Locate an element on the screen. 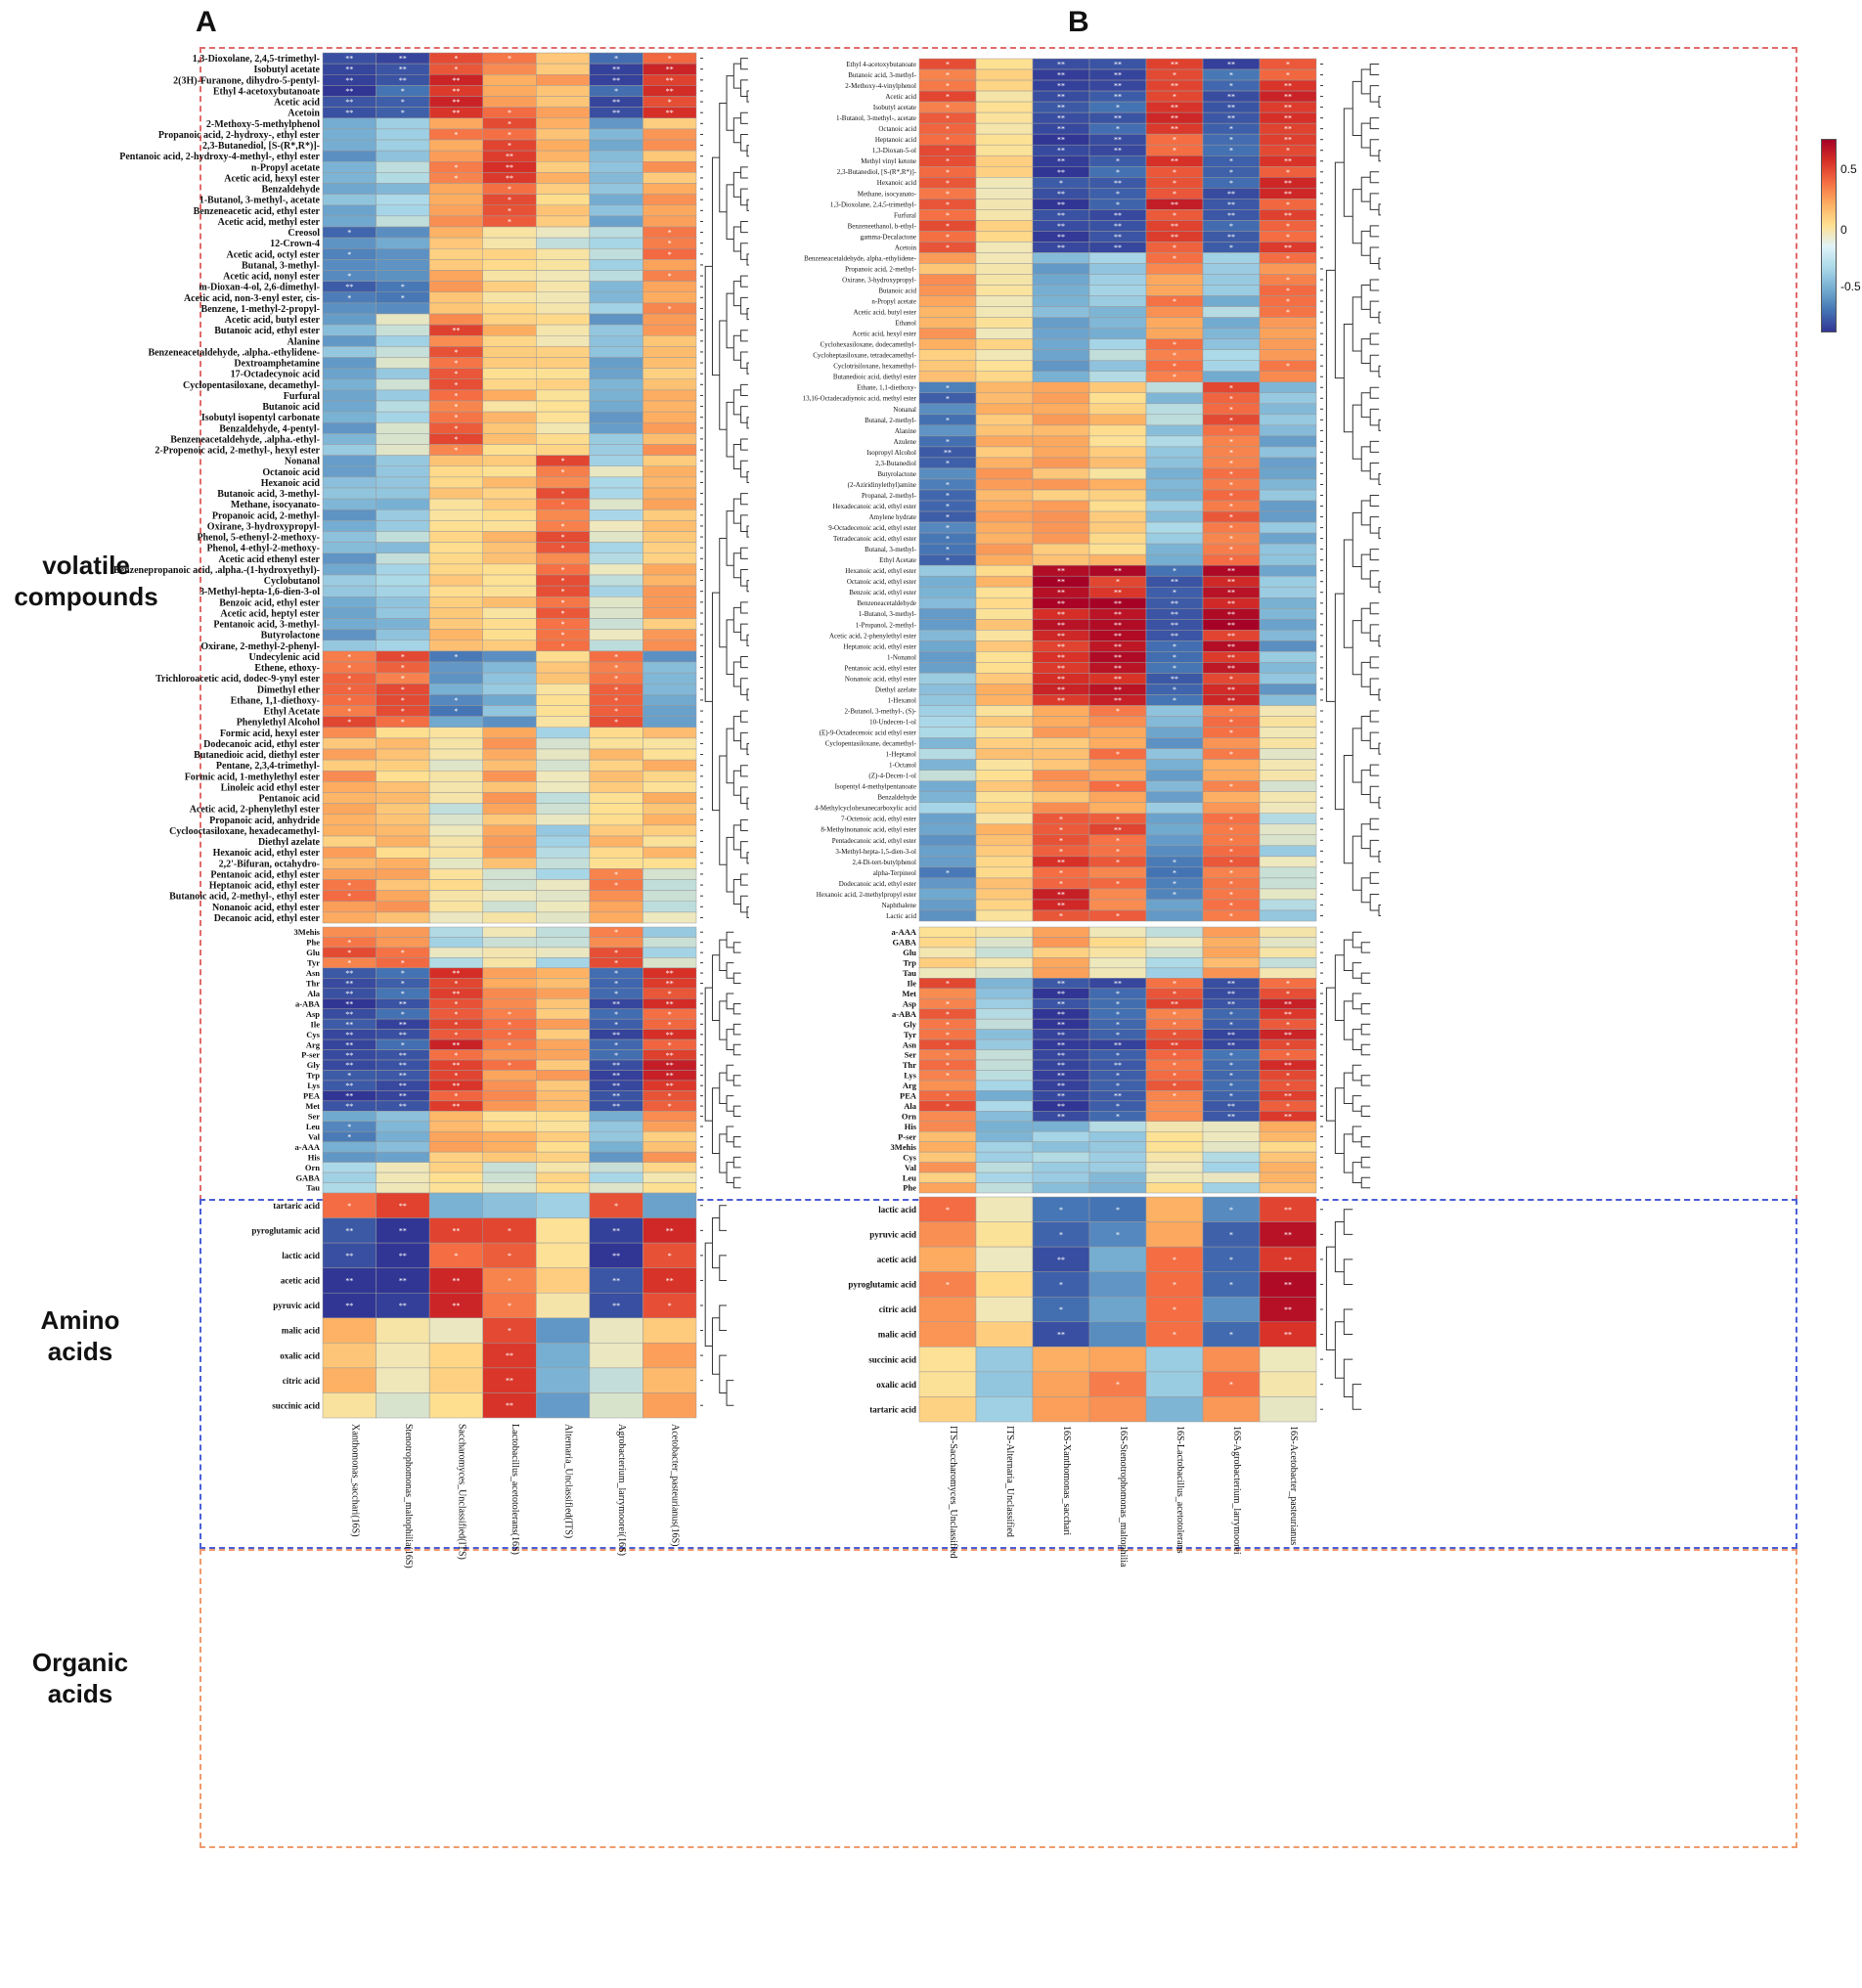  row-label: Benzeneacetaldehyde is located at coordinates (886, 603).